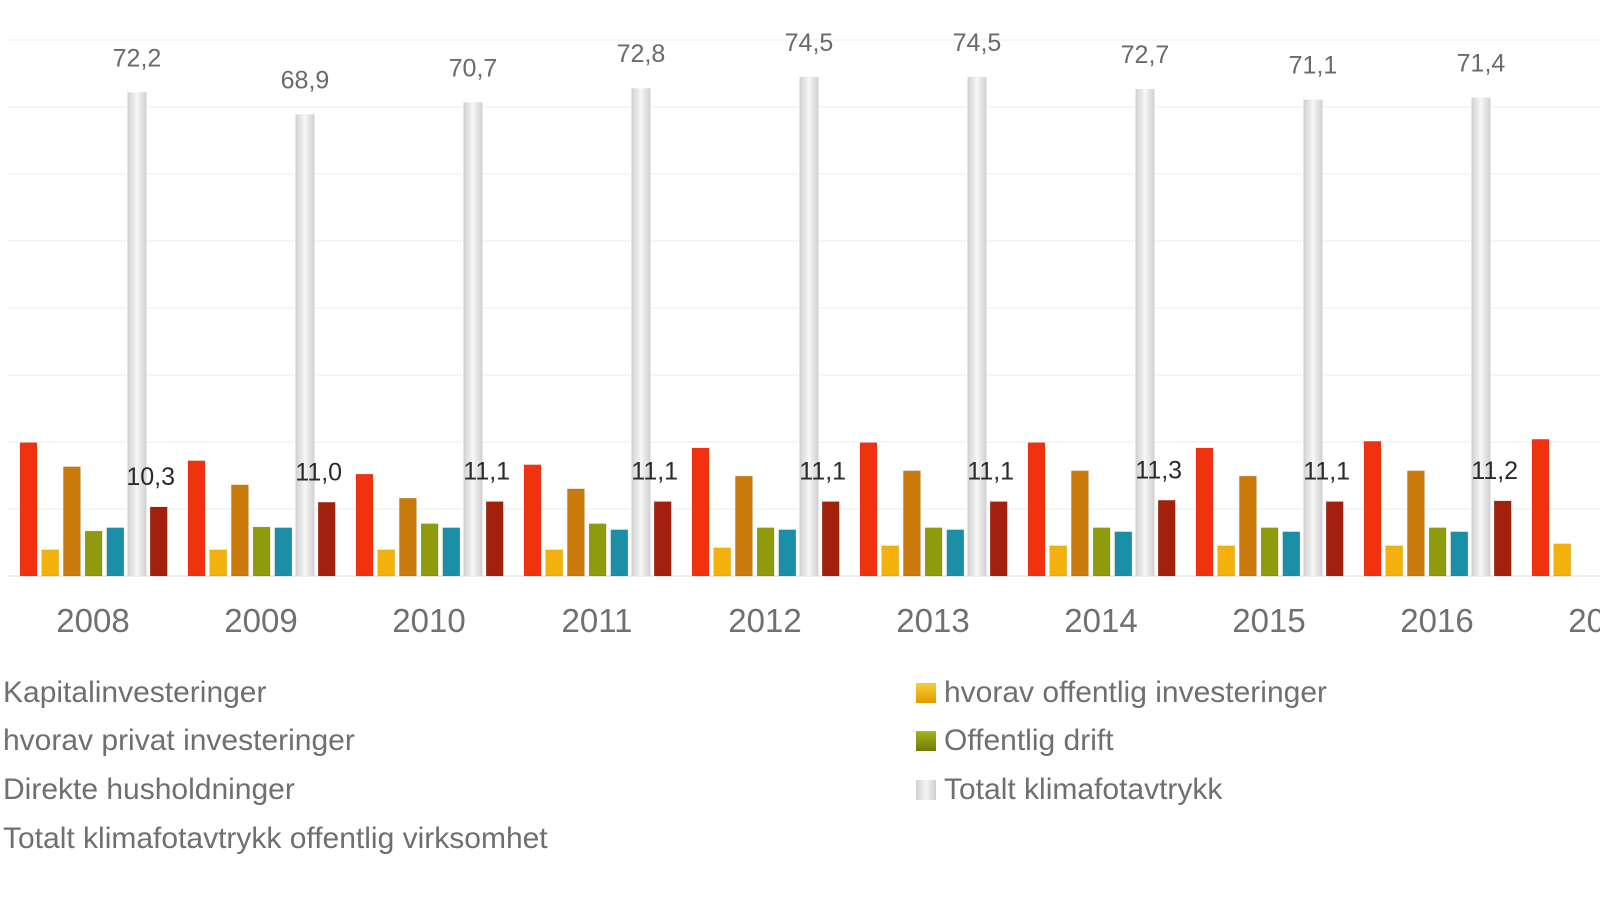 The image size is (1600, 900). I want to click on data-label: 70,7, so click(473, 68).